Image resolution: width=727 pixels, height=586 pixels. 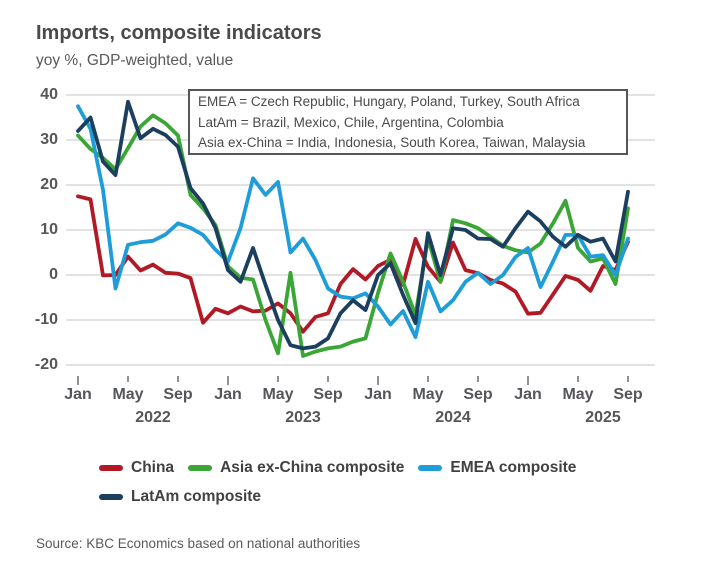 What do you see at coordinates (49, 229) in the screenshot?
I see `y-axis-tick-label: 10` at bounding box center [49, 229].